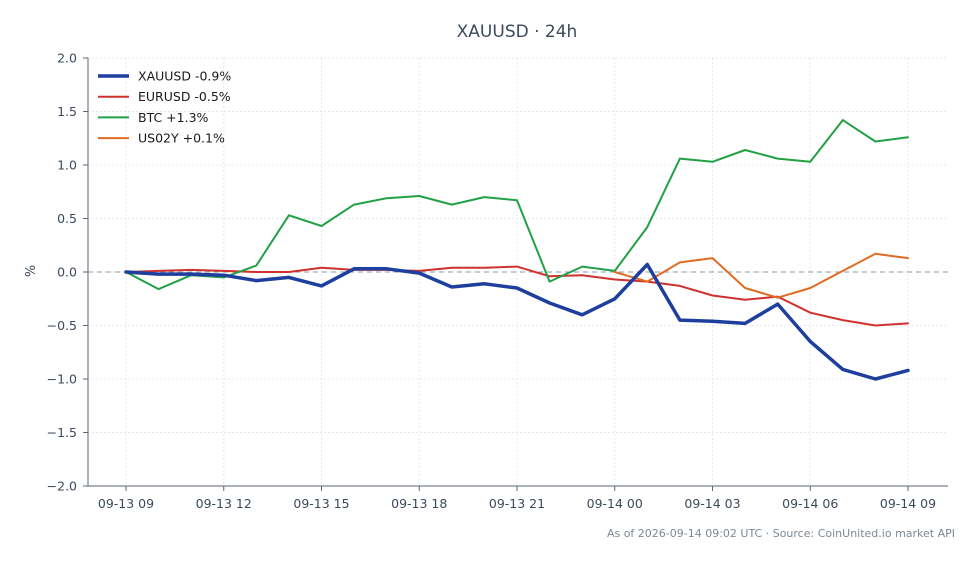 The width and height of the screenshot is (979, 564). I want to click on x-tick-label: 09-13 15, so click(321, 503).